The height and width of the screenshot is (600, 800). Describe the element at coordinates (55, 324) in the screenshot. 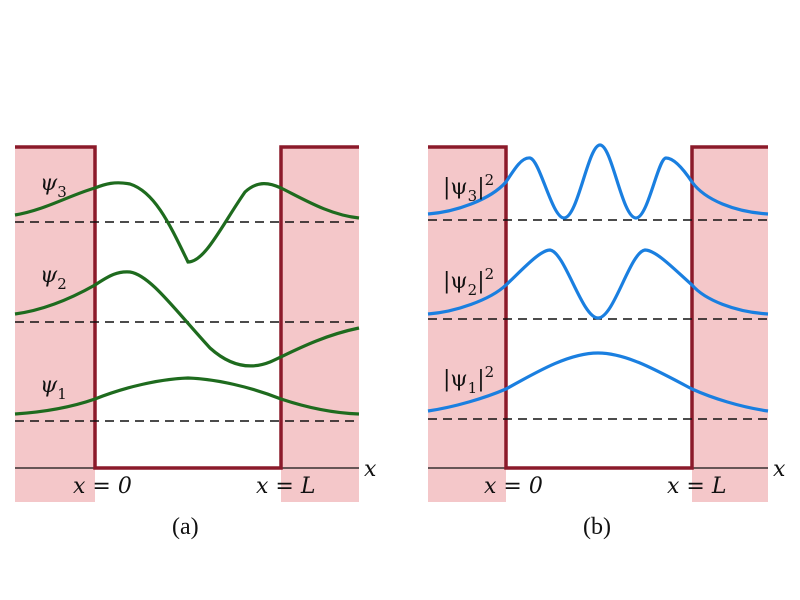

I see `panel-a-left-barrier` at that location.